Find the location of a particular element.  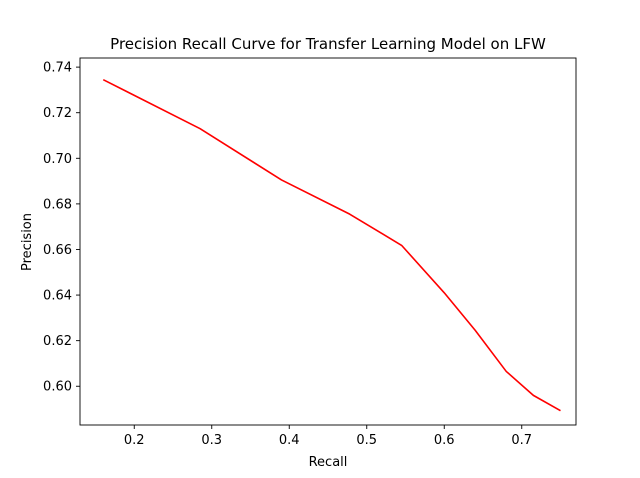

y-tick-label: 0.68 is located at coordinates (57, 204).